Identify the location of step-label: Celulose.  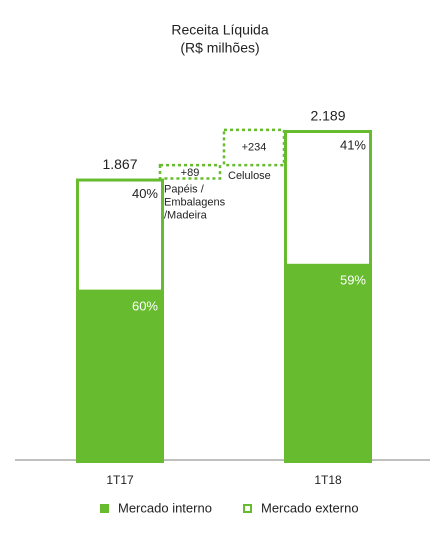
(249, 176).